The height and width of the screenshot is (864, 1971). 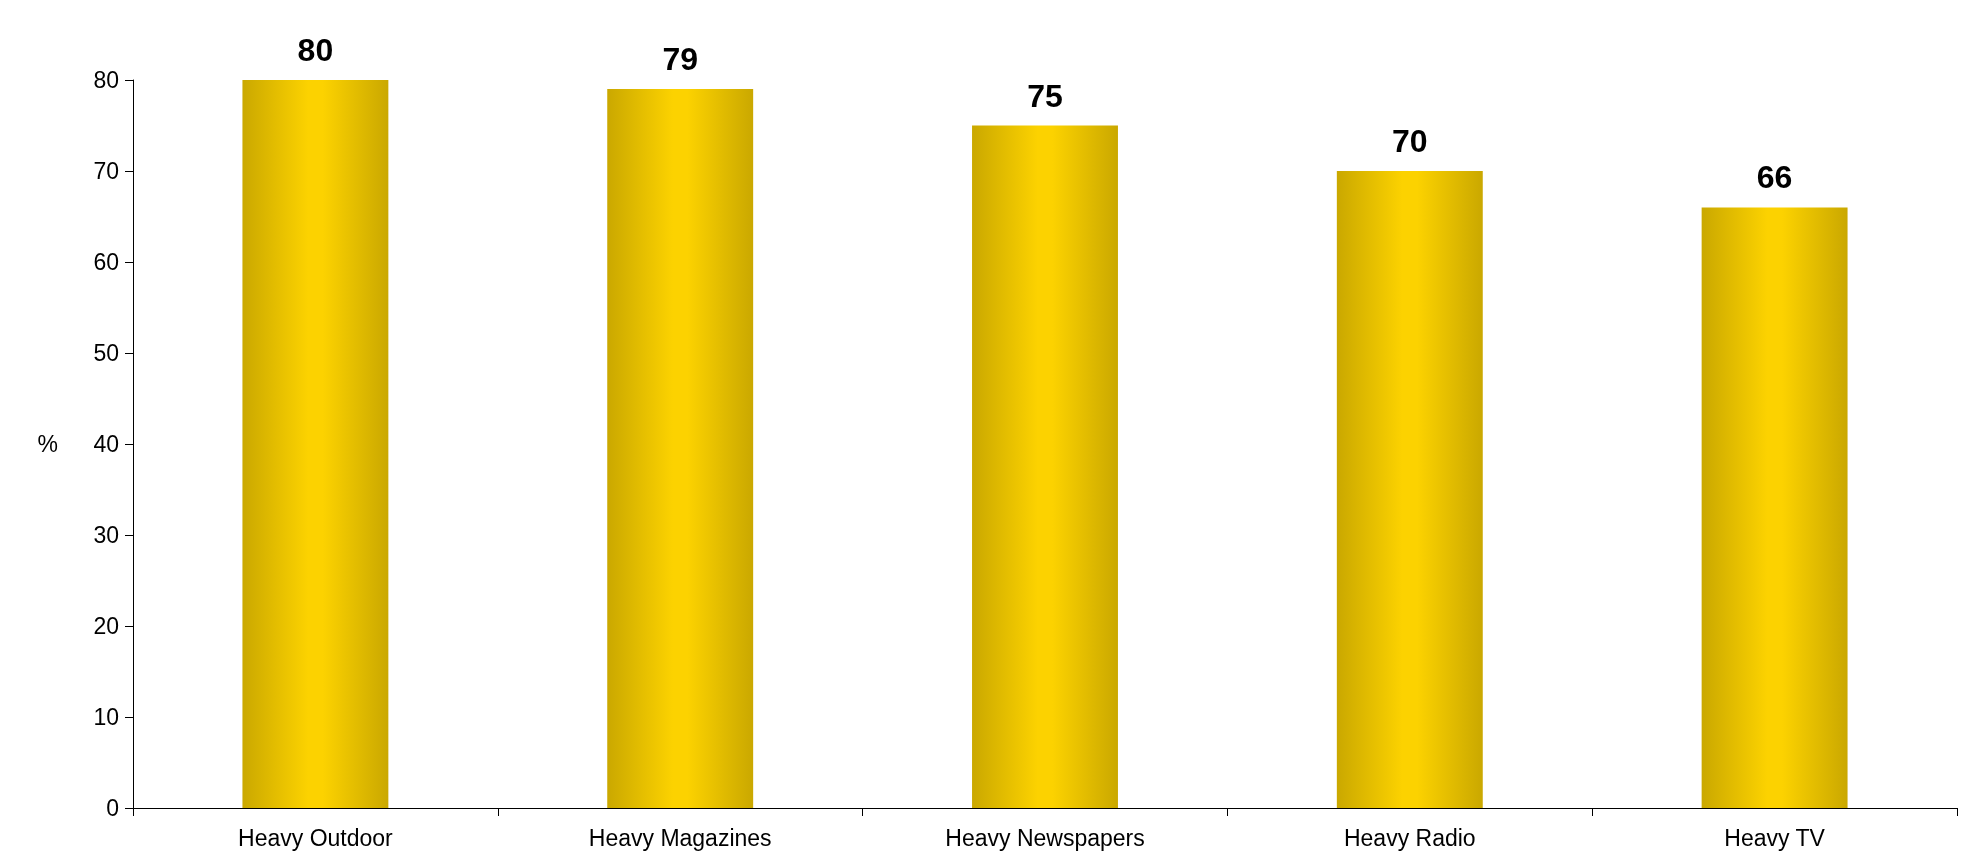 I want to click on x-tick-label: Heavy TV, so click(x=1775, y=837).